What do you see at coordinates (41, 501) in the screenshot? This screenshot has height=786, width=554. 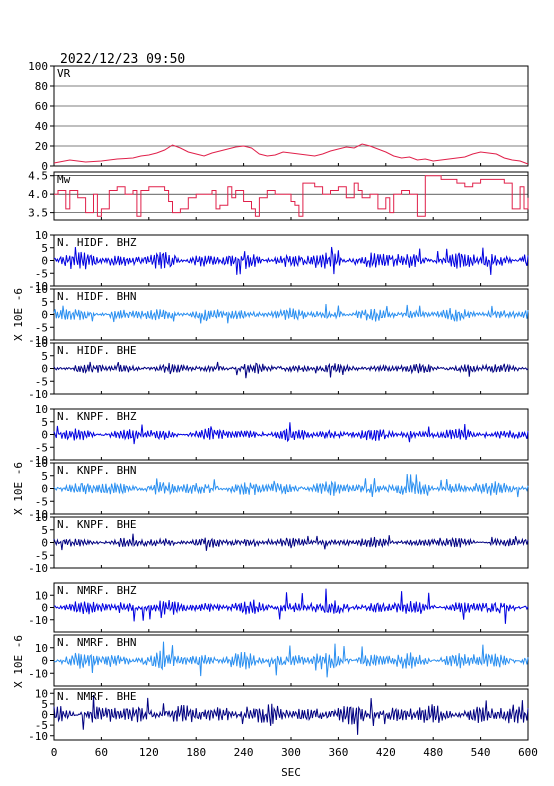 I see `ytick-label-knpf_bhn-3: -5` at bounding box center [41, 501].